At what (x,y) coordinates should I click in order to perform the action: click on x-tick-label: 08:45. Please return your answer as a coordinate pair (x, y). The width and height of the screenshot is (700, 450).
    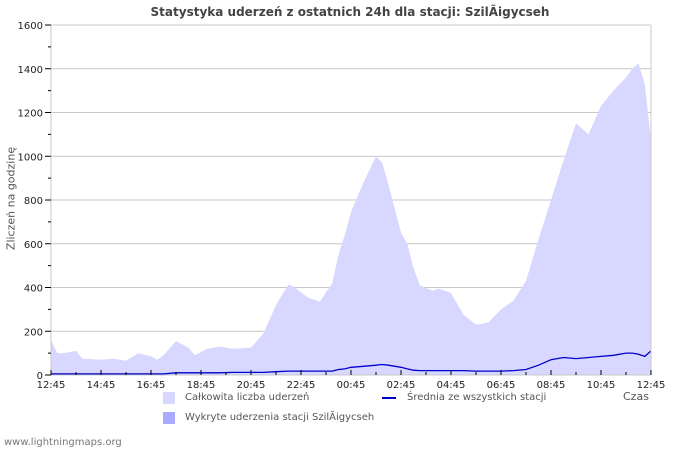
    Looking at the image, I should click on (551, 385).